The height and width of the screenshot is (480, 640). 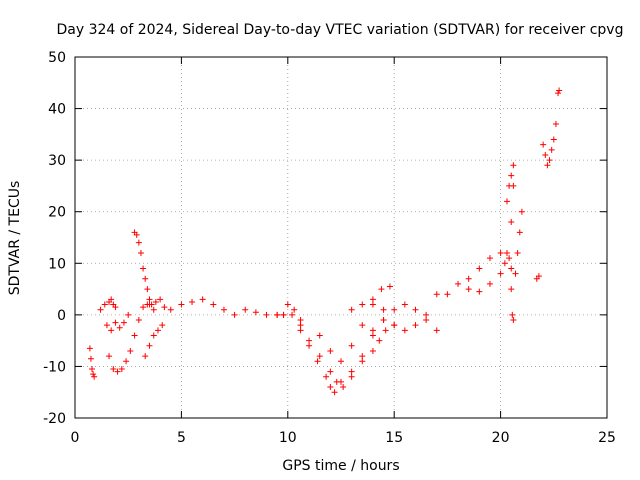 What do you see at coordinates (181, 438) in the screenshot?
I see `x-tick-label: 5` at bounding box center [181, 438].